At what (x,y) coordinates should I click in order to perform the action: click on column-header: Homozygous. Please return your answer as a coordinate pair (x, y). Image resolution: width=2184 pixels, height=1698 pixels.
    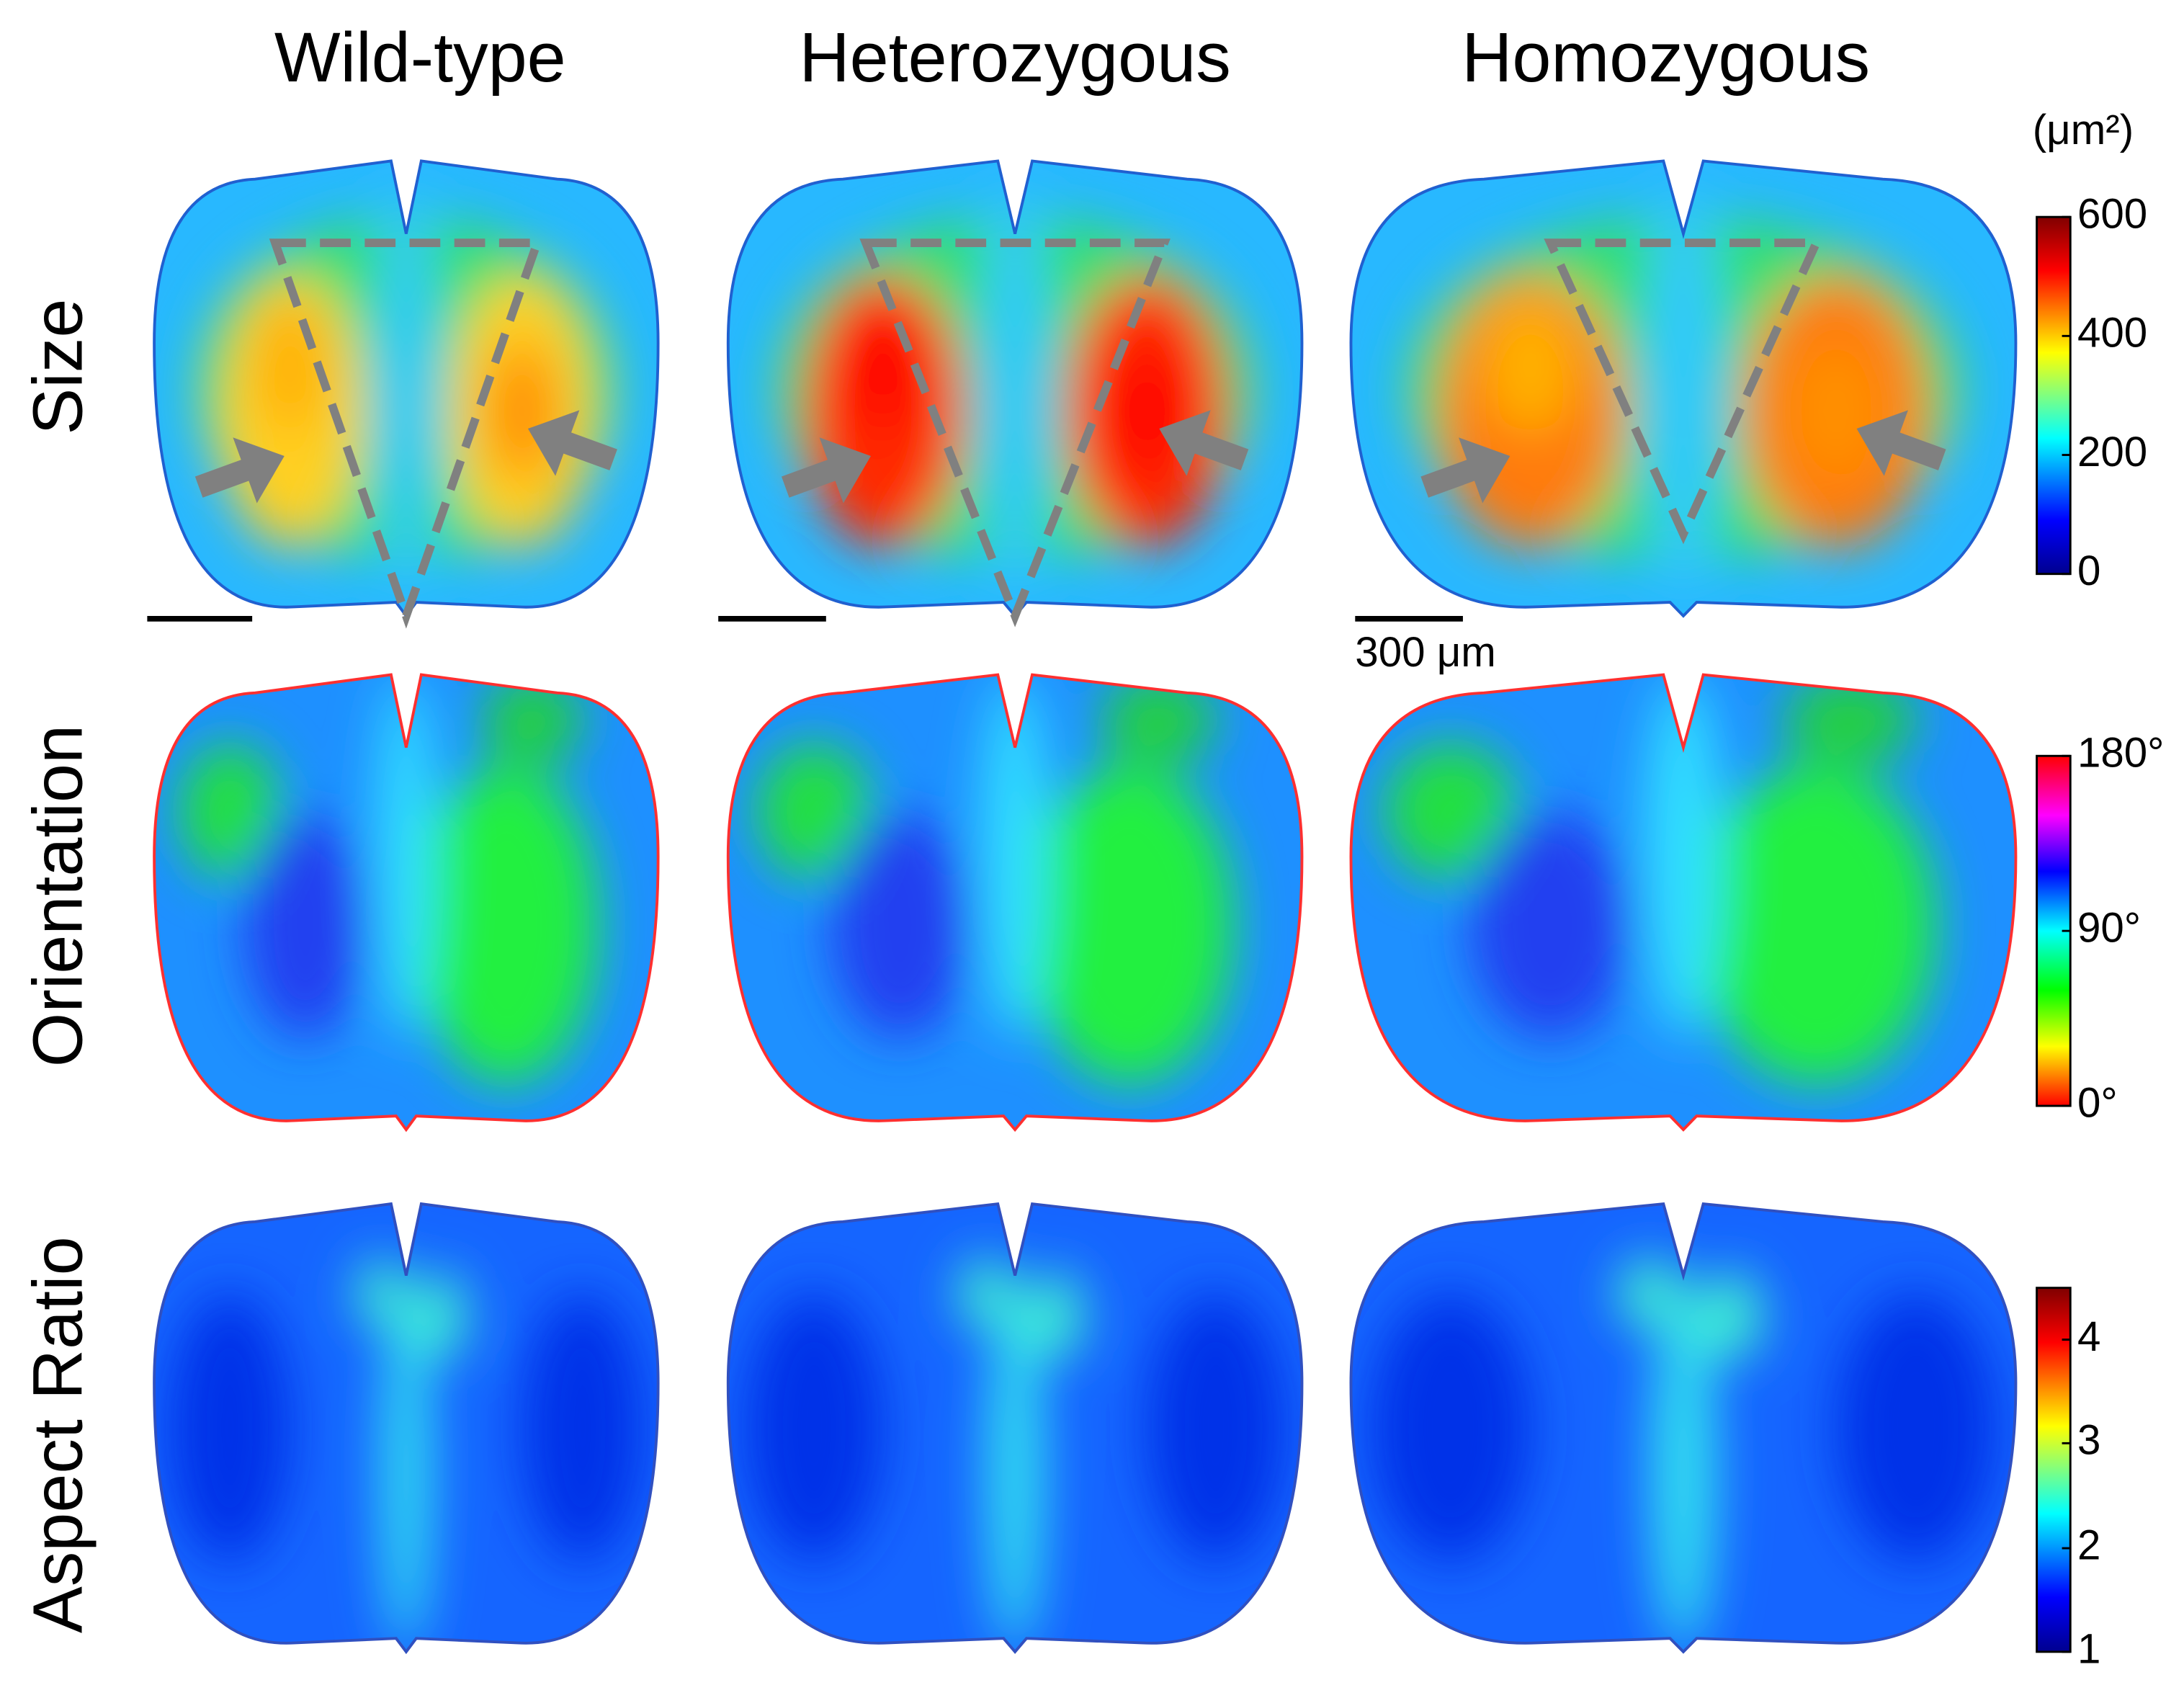
    Looking at the image, I should click on (1666, 58).